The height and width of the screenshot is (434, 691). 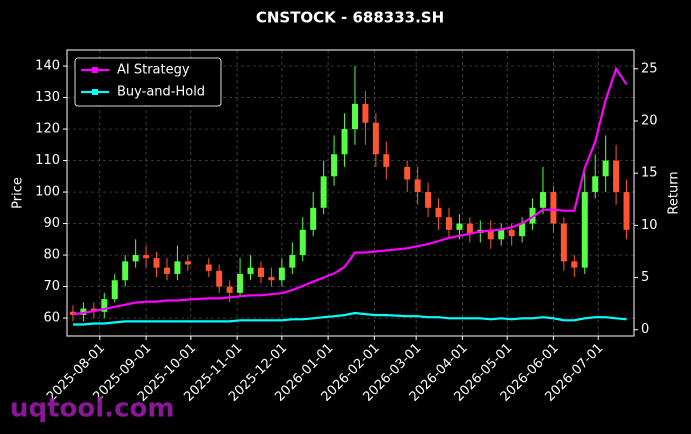 I want to click on watermark: uqtool.com, so click(x=92, y=409).